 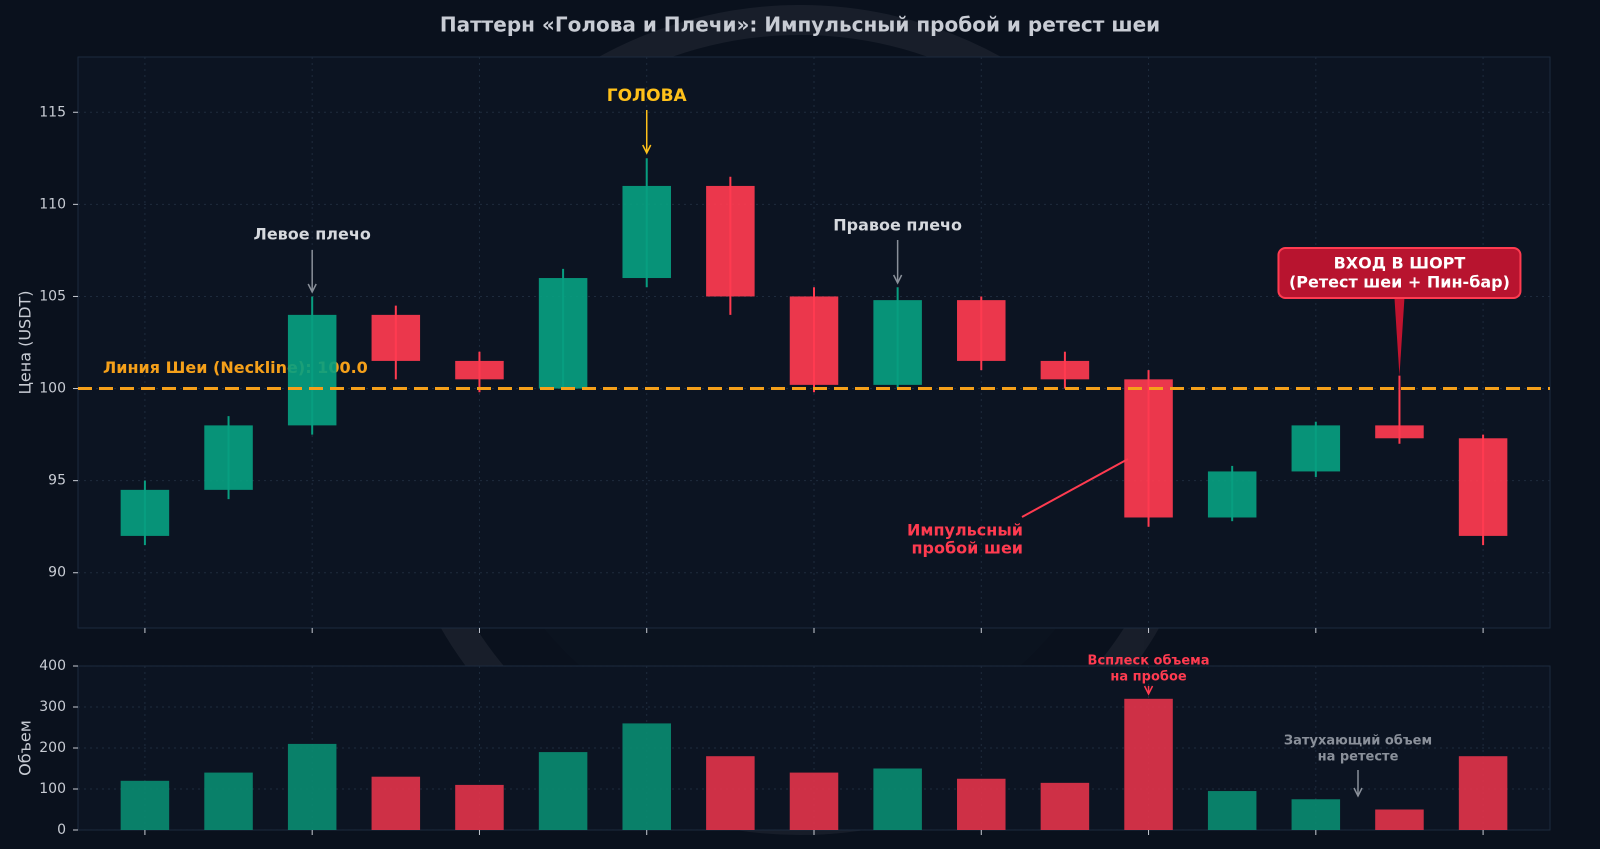 I want to click on y-tick-label: 200, so click(x=52, y=748).